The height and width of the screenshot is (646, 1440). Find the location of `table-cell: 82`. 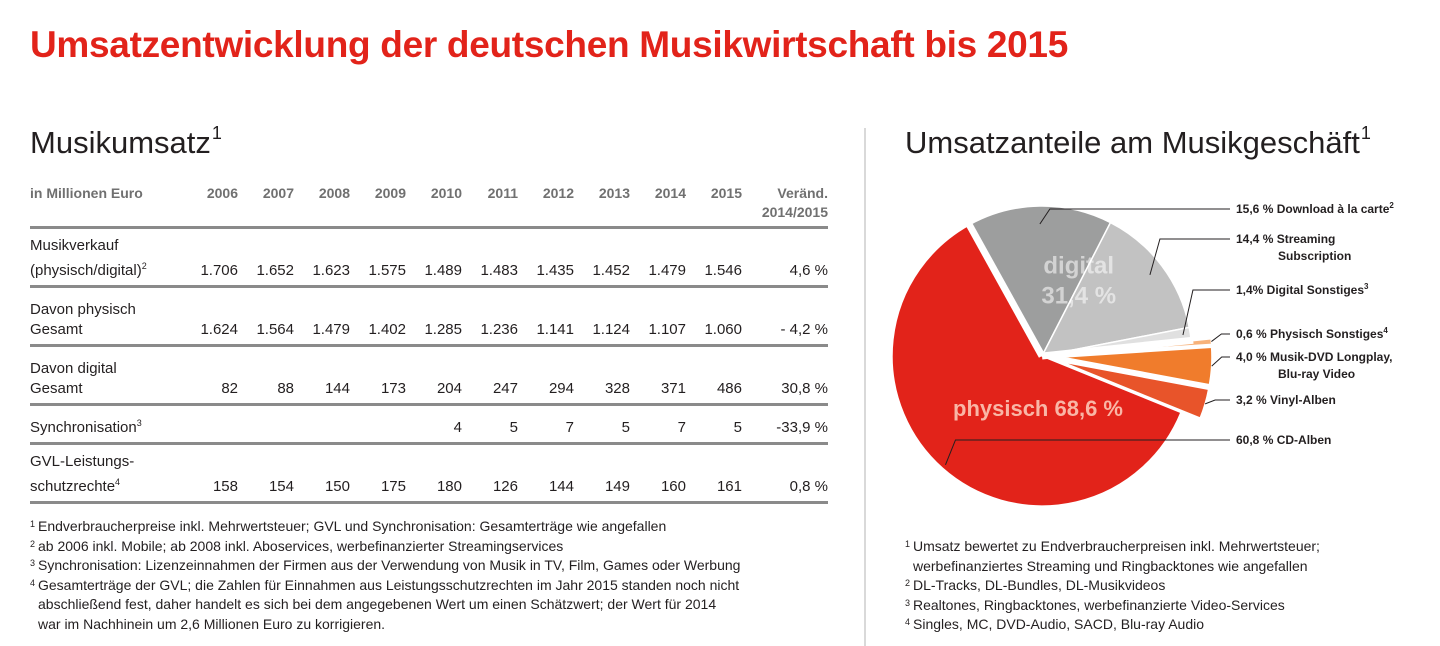

table-cell: 82 is located at coordinates (213, 375).